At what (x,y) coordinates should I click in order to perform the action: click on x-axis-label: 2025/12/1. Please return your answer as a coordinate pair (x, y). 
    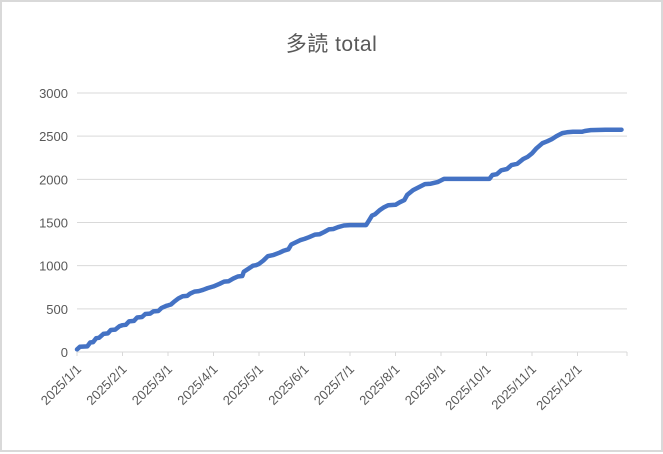
    Looking at the image, I should click on (559, 388).